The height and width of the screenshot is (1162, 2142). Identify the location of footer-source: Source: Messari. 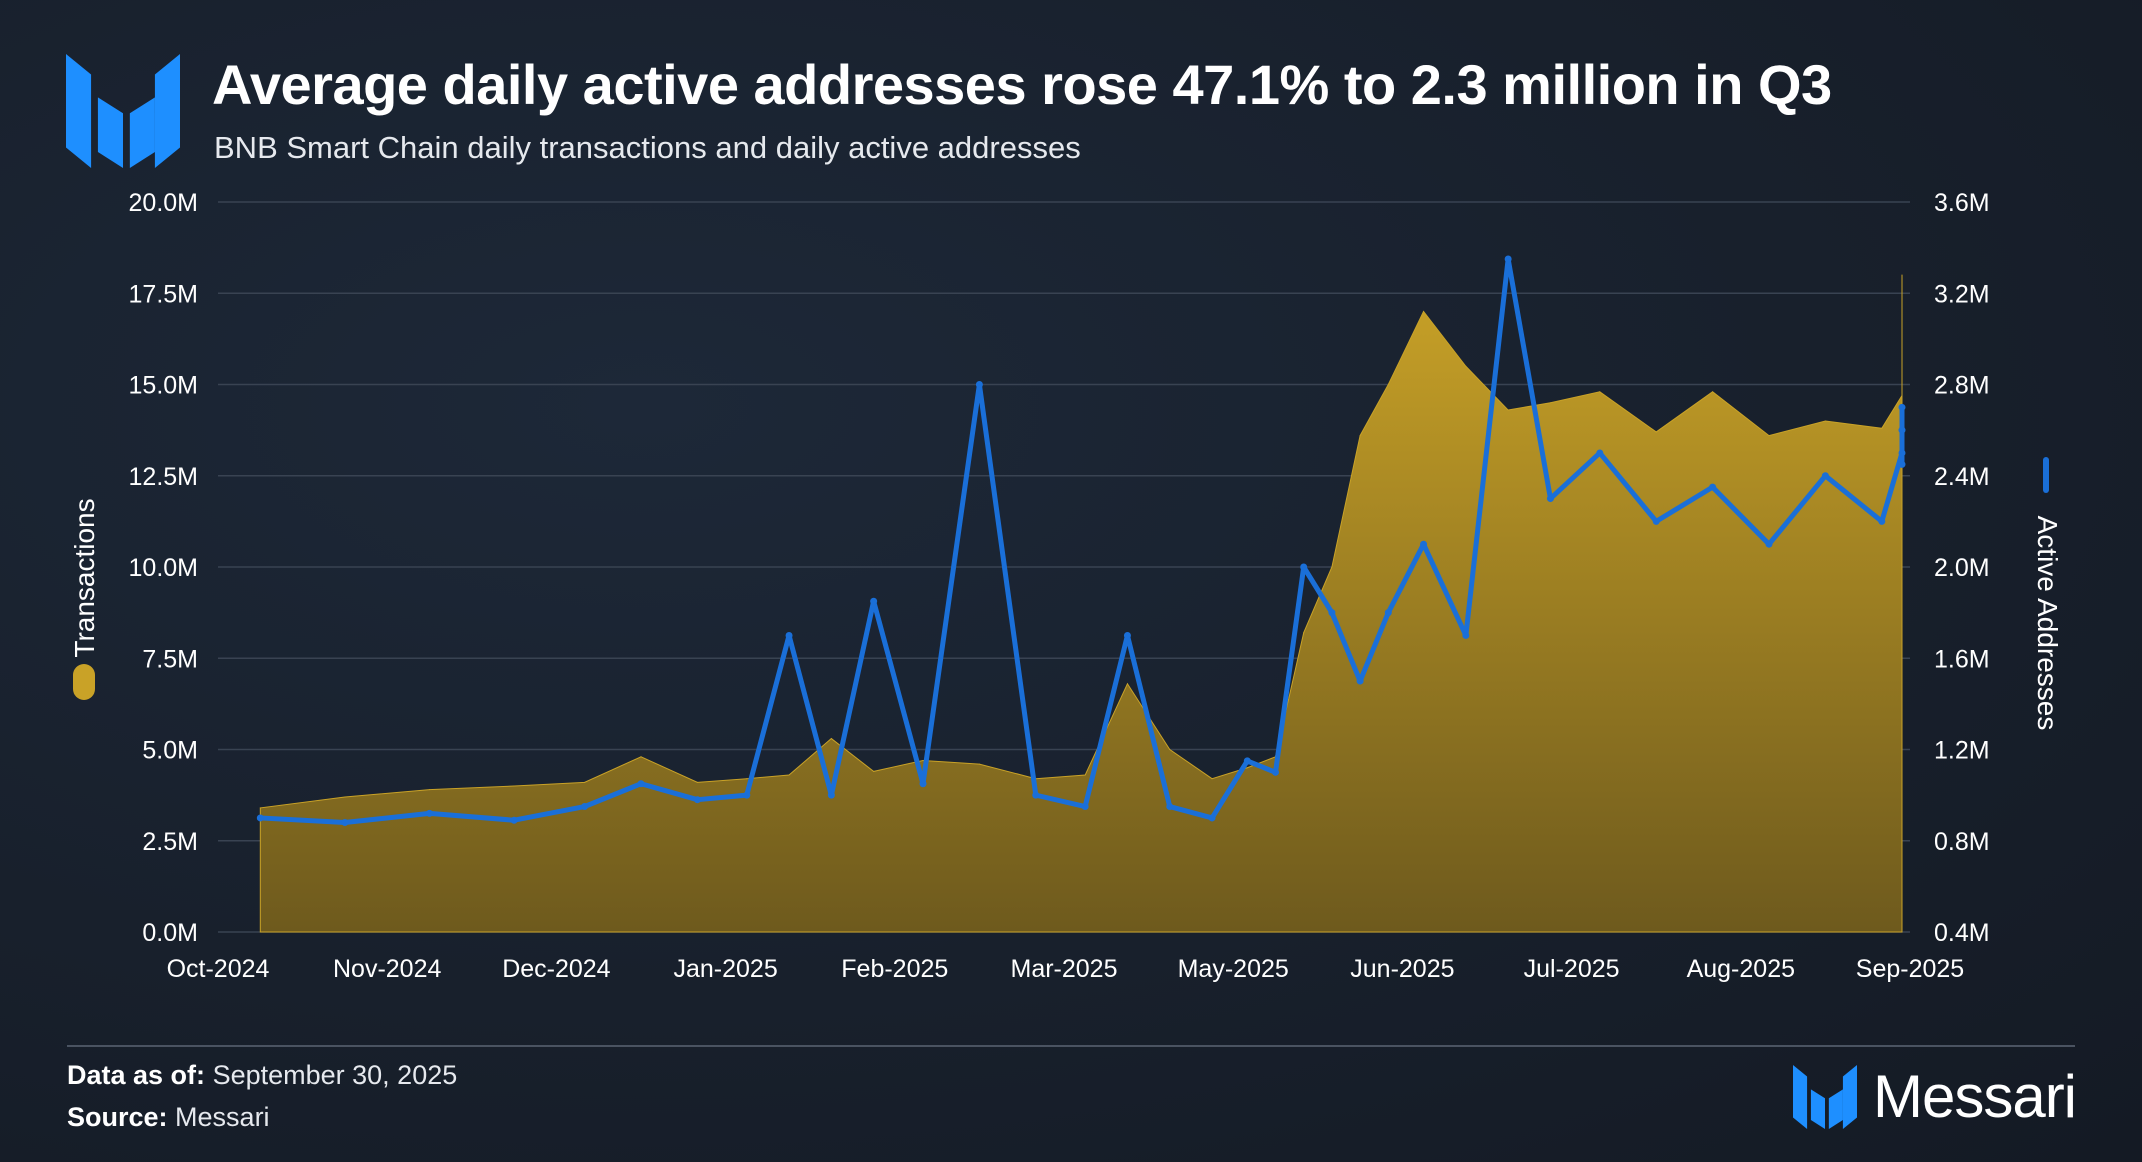
(168, 1117).